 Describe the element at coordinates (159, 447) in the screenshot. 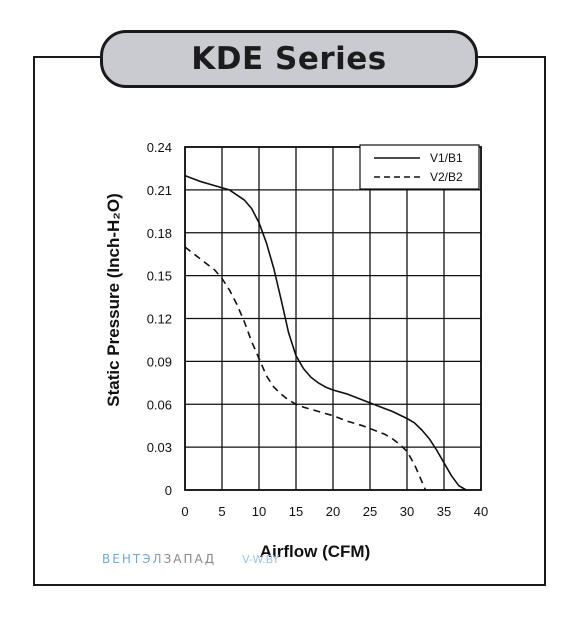

I see `y-tick-label: 0.03` at that location.